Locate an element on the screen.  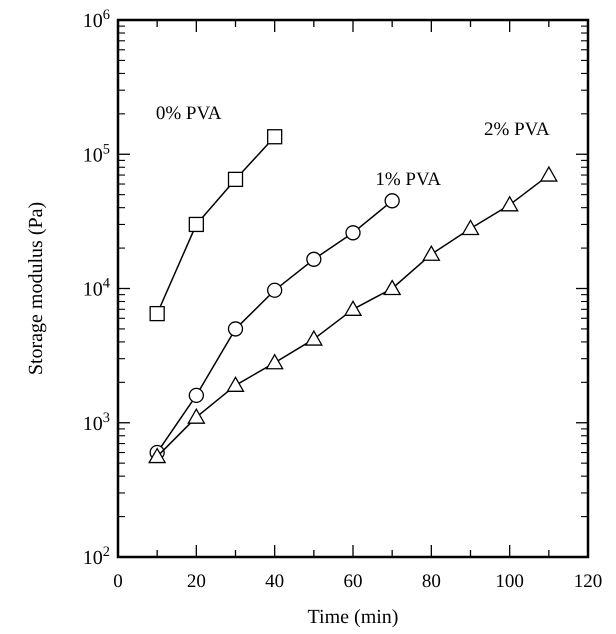
x-tick-label: 80 is located at coordinates (431, 581).